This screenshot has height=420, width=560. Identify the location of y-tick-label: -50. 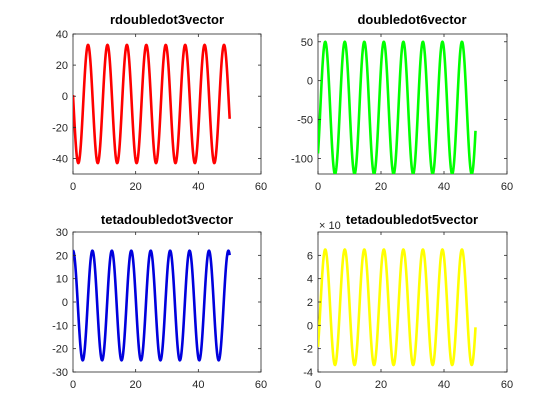
(305, 121).